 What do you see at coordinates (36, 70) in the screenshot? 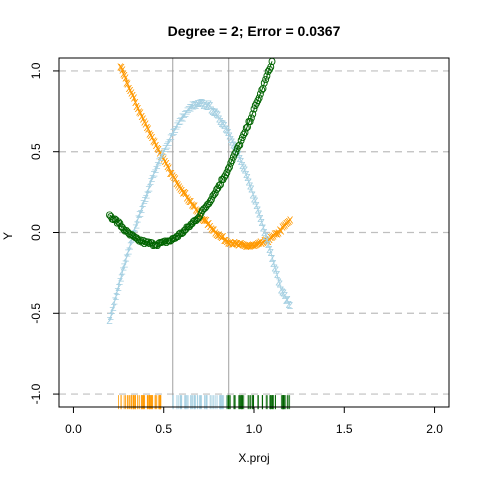
I see `y-tick-label: 1.0` at bounding box center [36, 70].